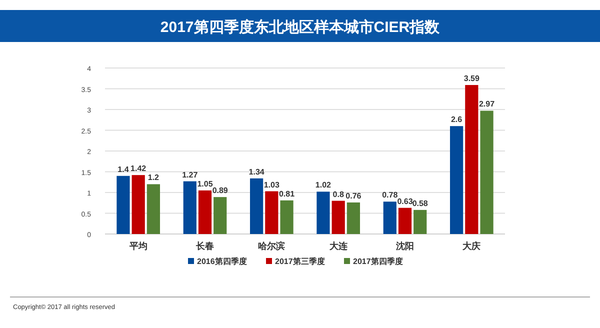  I want to click on data-label: 0.78, so click(390, 195).